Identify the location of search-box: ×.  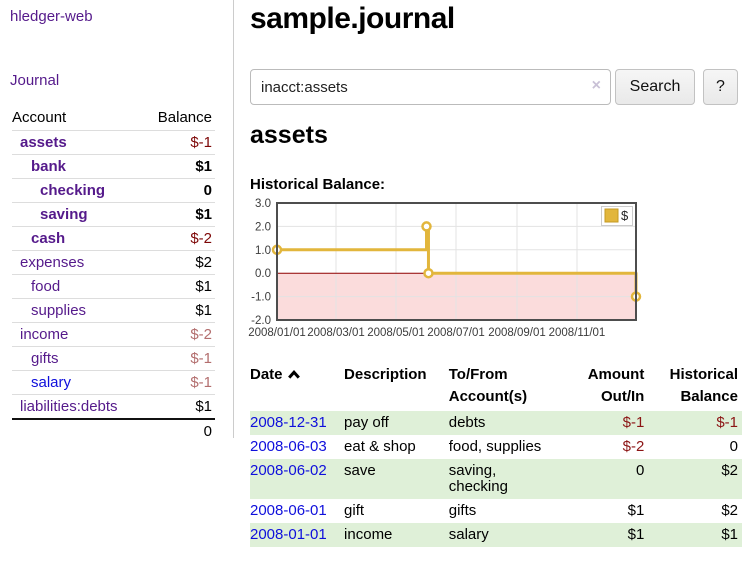
(430, 87).